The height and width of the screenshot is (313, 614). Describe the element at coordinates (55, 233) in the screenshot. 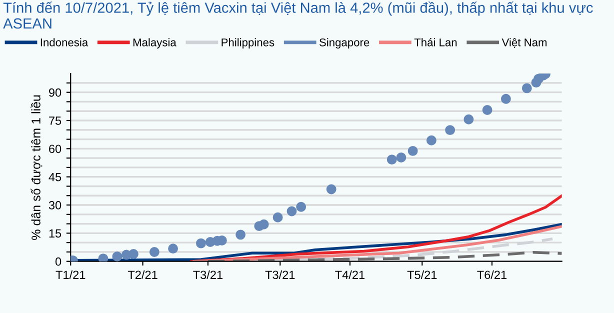

I see `y-tick-label: 15` at that location.